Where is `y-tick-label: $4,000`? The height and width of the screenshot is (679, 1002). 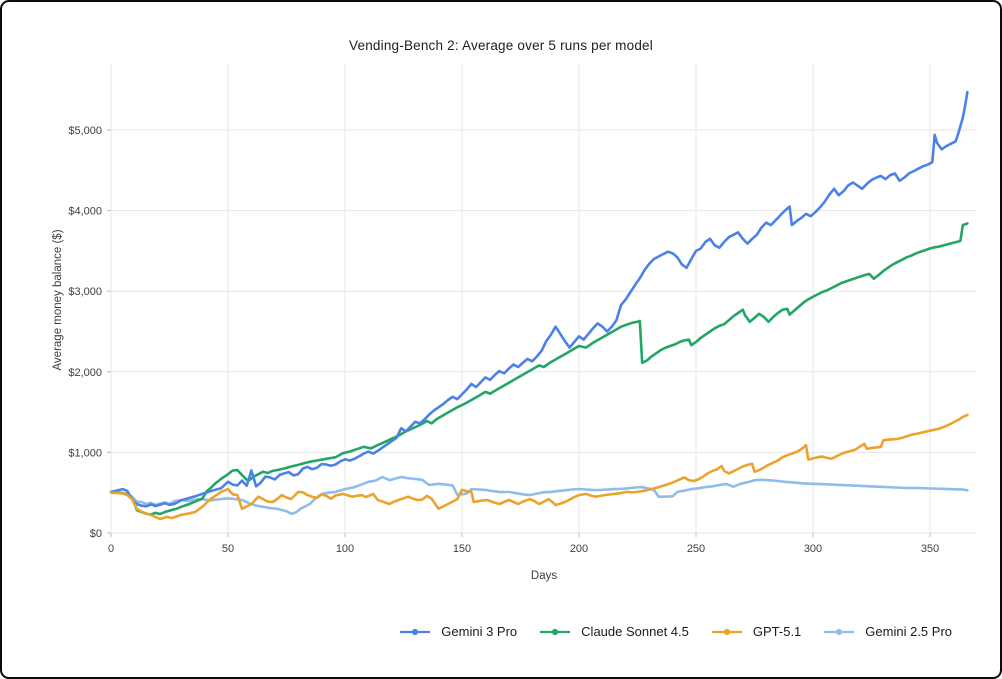
y-tick-label: $4,000 is located at coordinates (85, 212).